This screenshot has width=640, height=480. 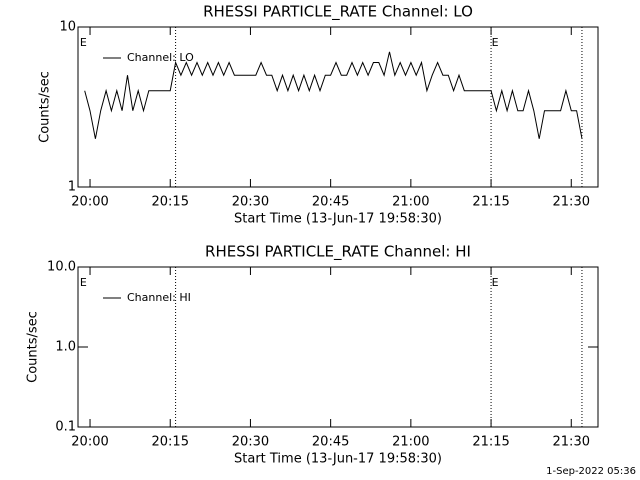 I want to click on legend-label: Channel: HI, so click(x=159, y=297).